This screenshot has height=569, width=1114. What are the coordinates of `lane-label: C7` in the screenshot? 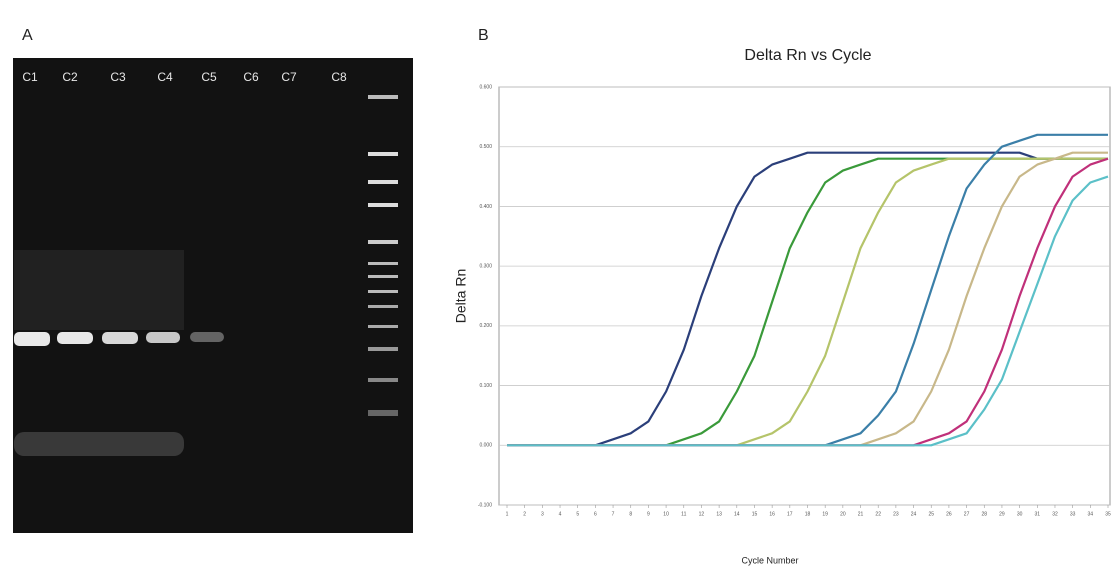 It's located at (289, 77).